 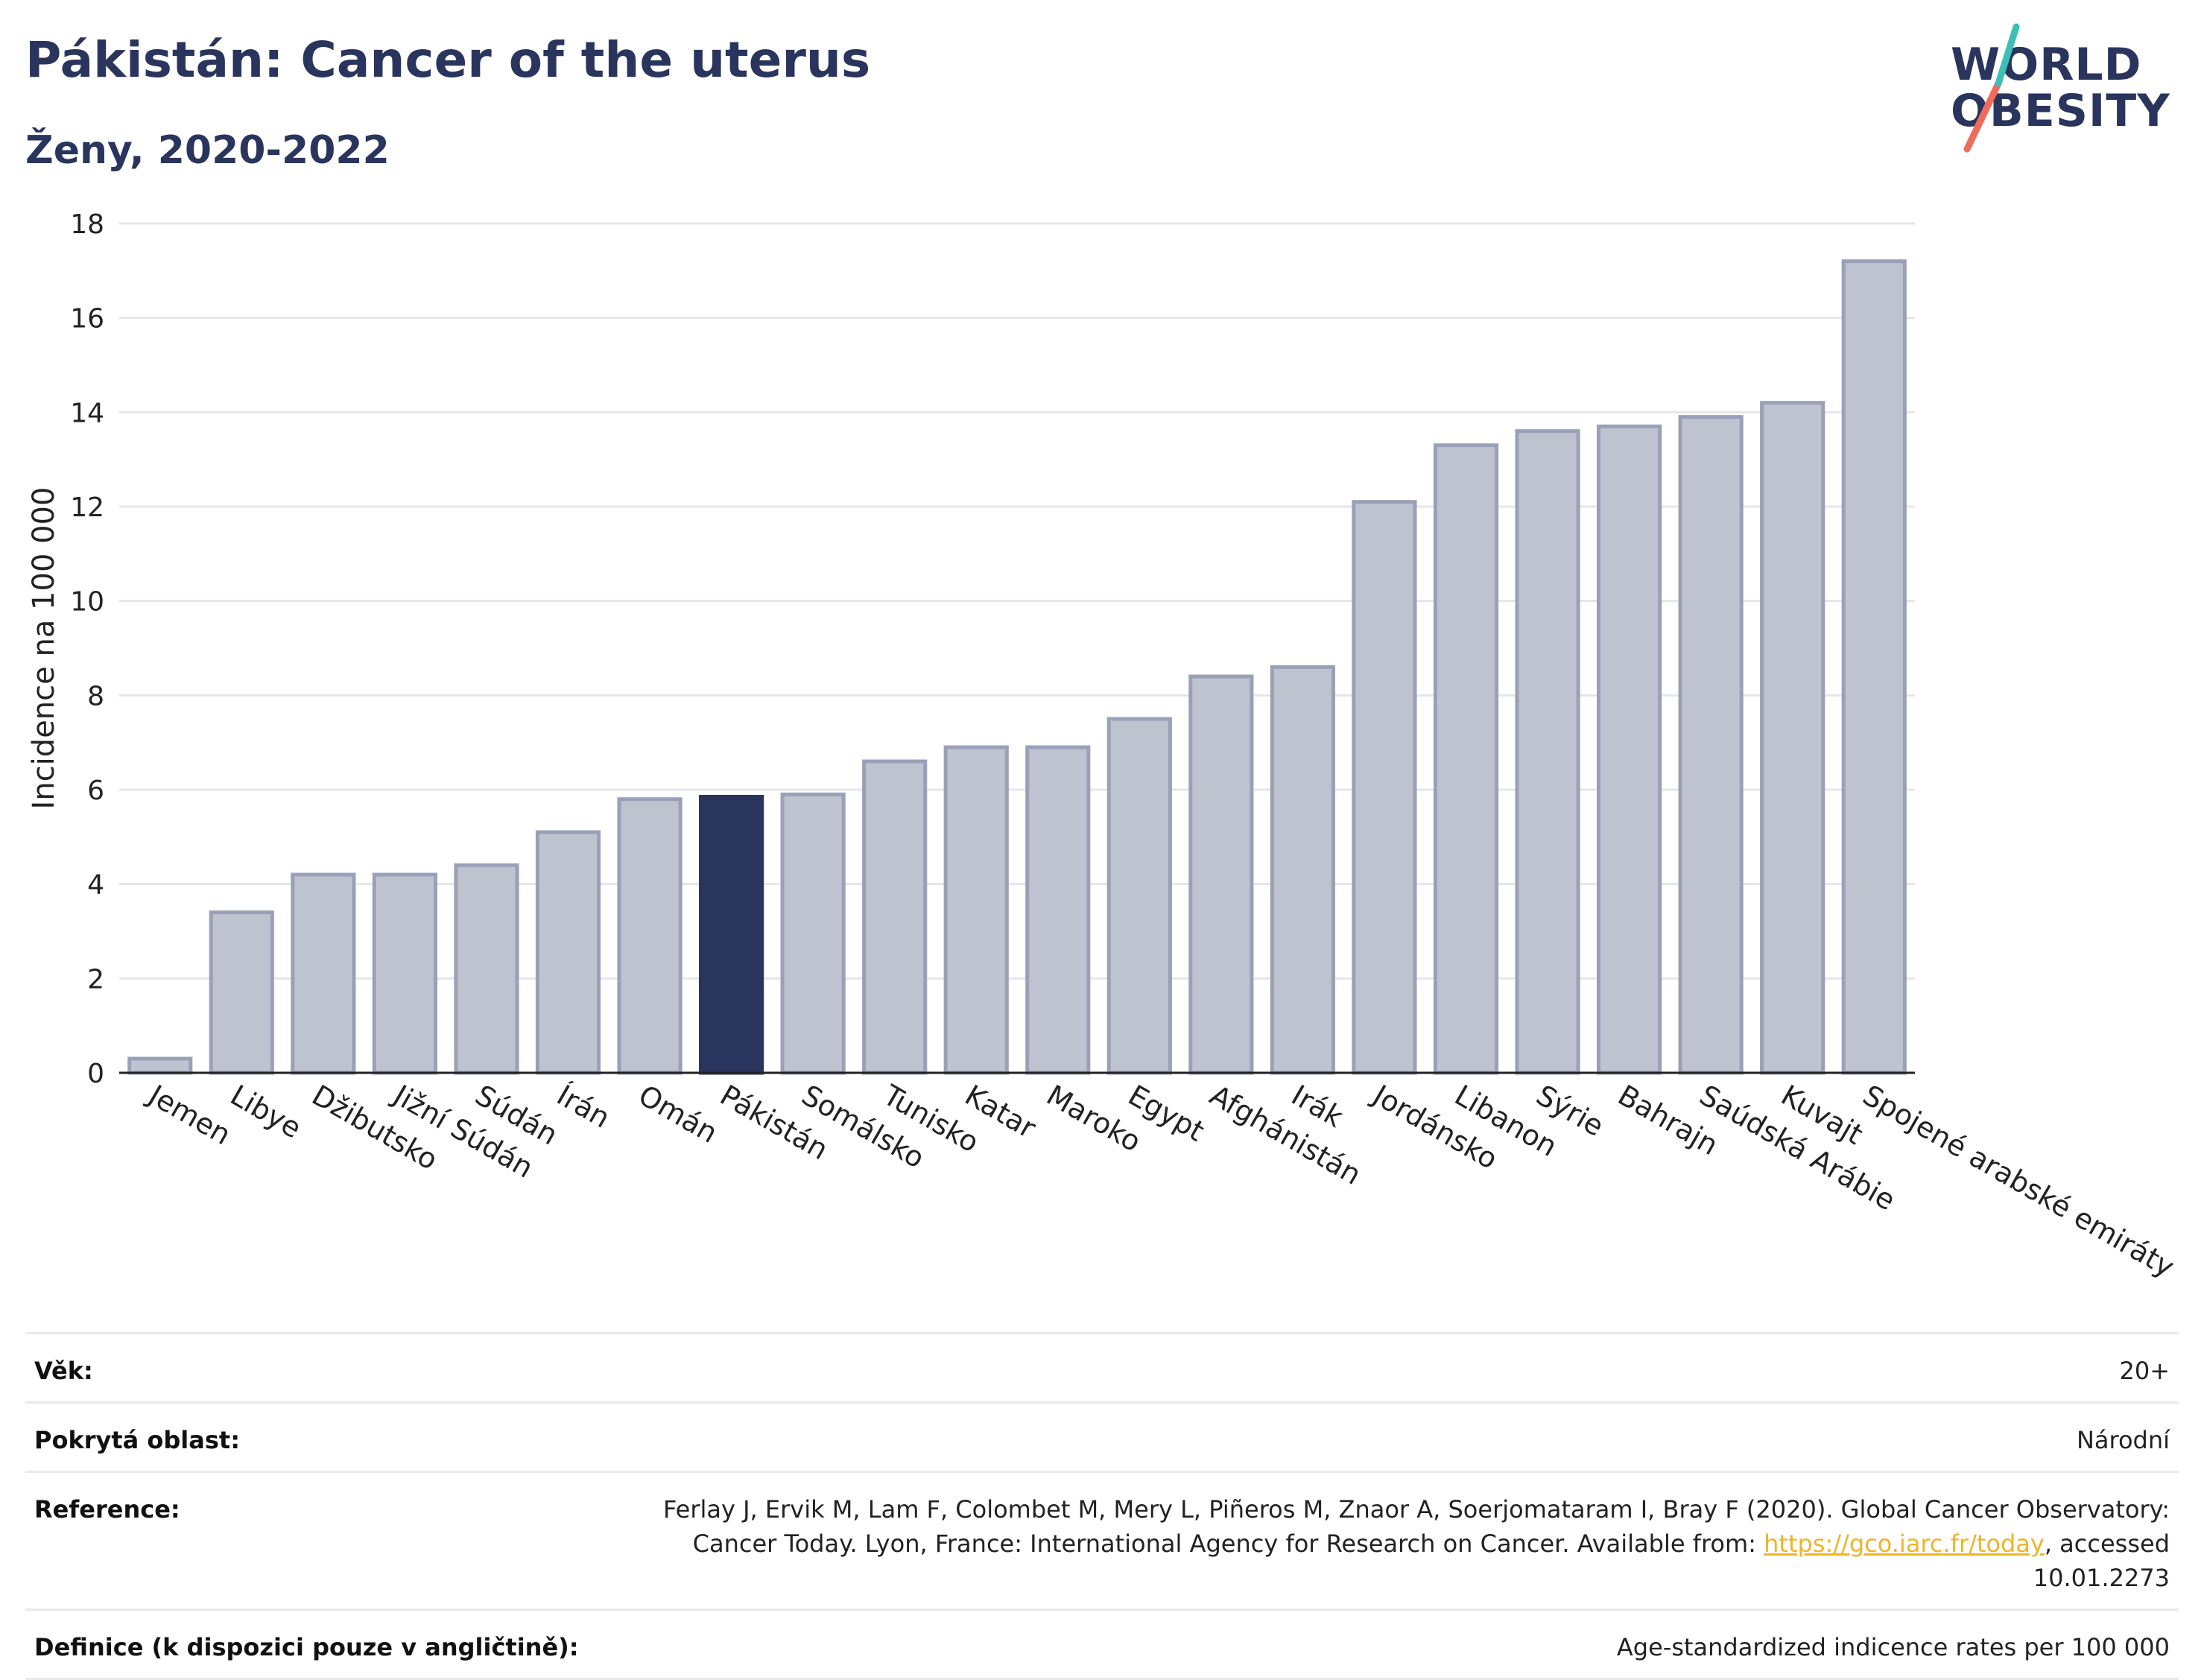 I want to click on page-title: Pákistán: Cancer of the uterus, so click(x=448, y=60).